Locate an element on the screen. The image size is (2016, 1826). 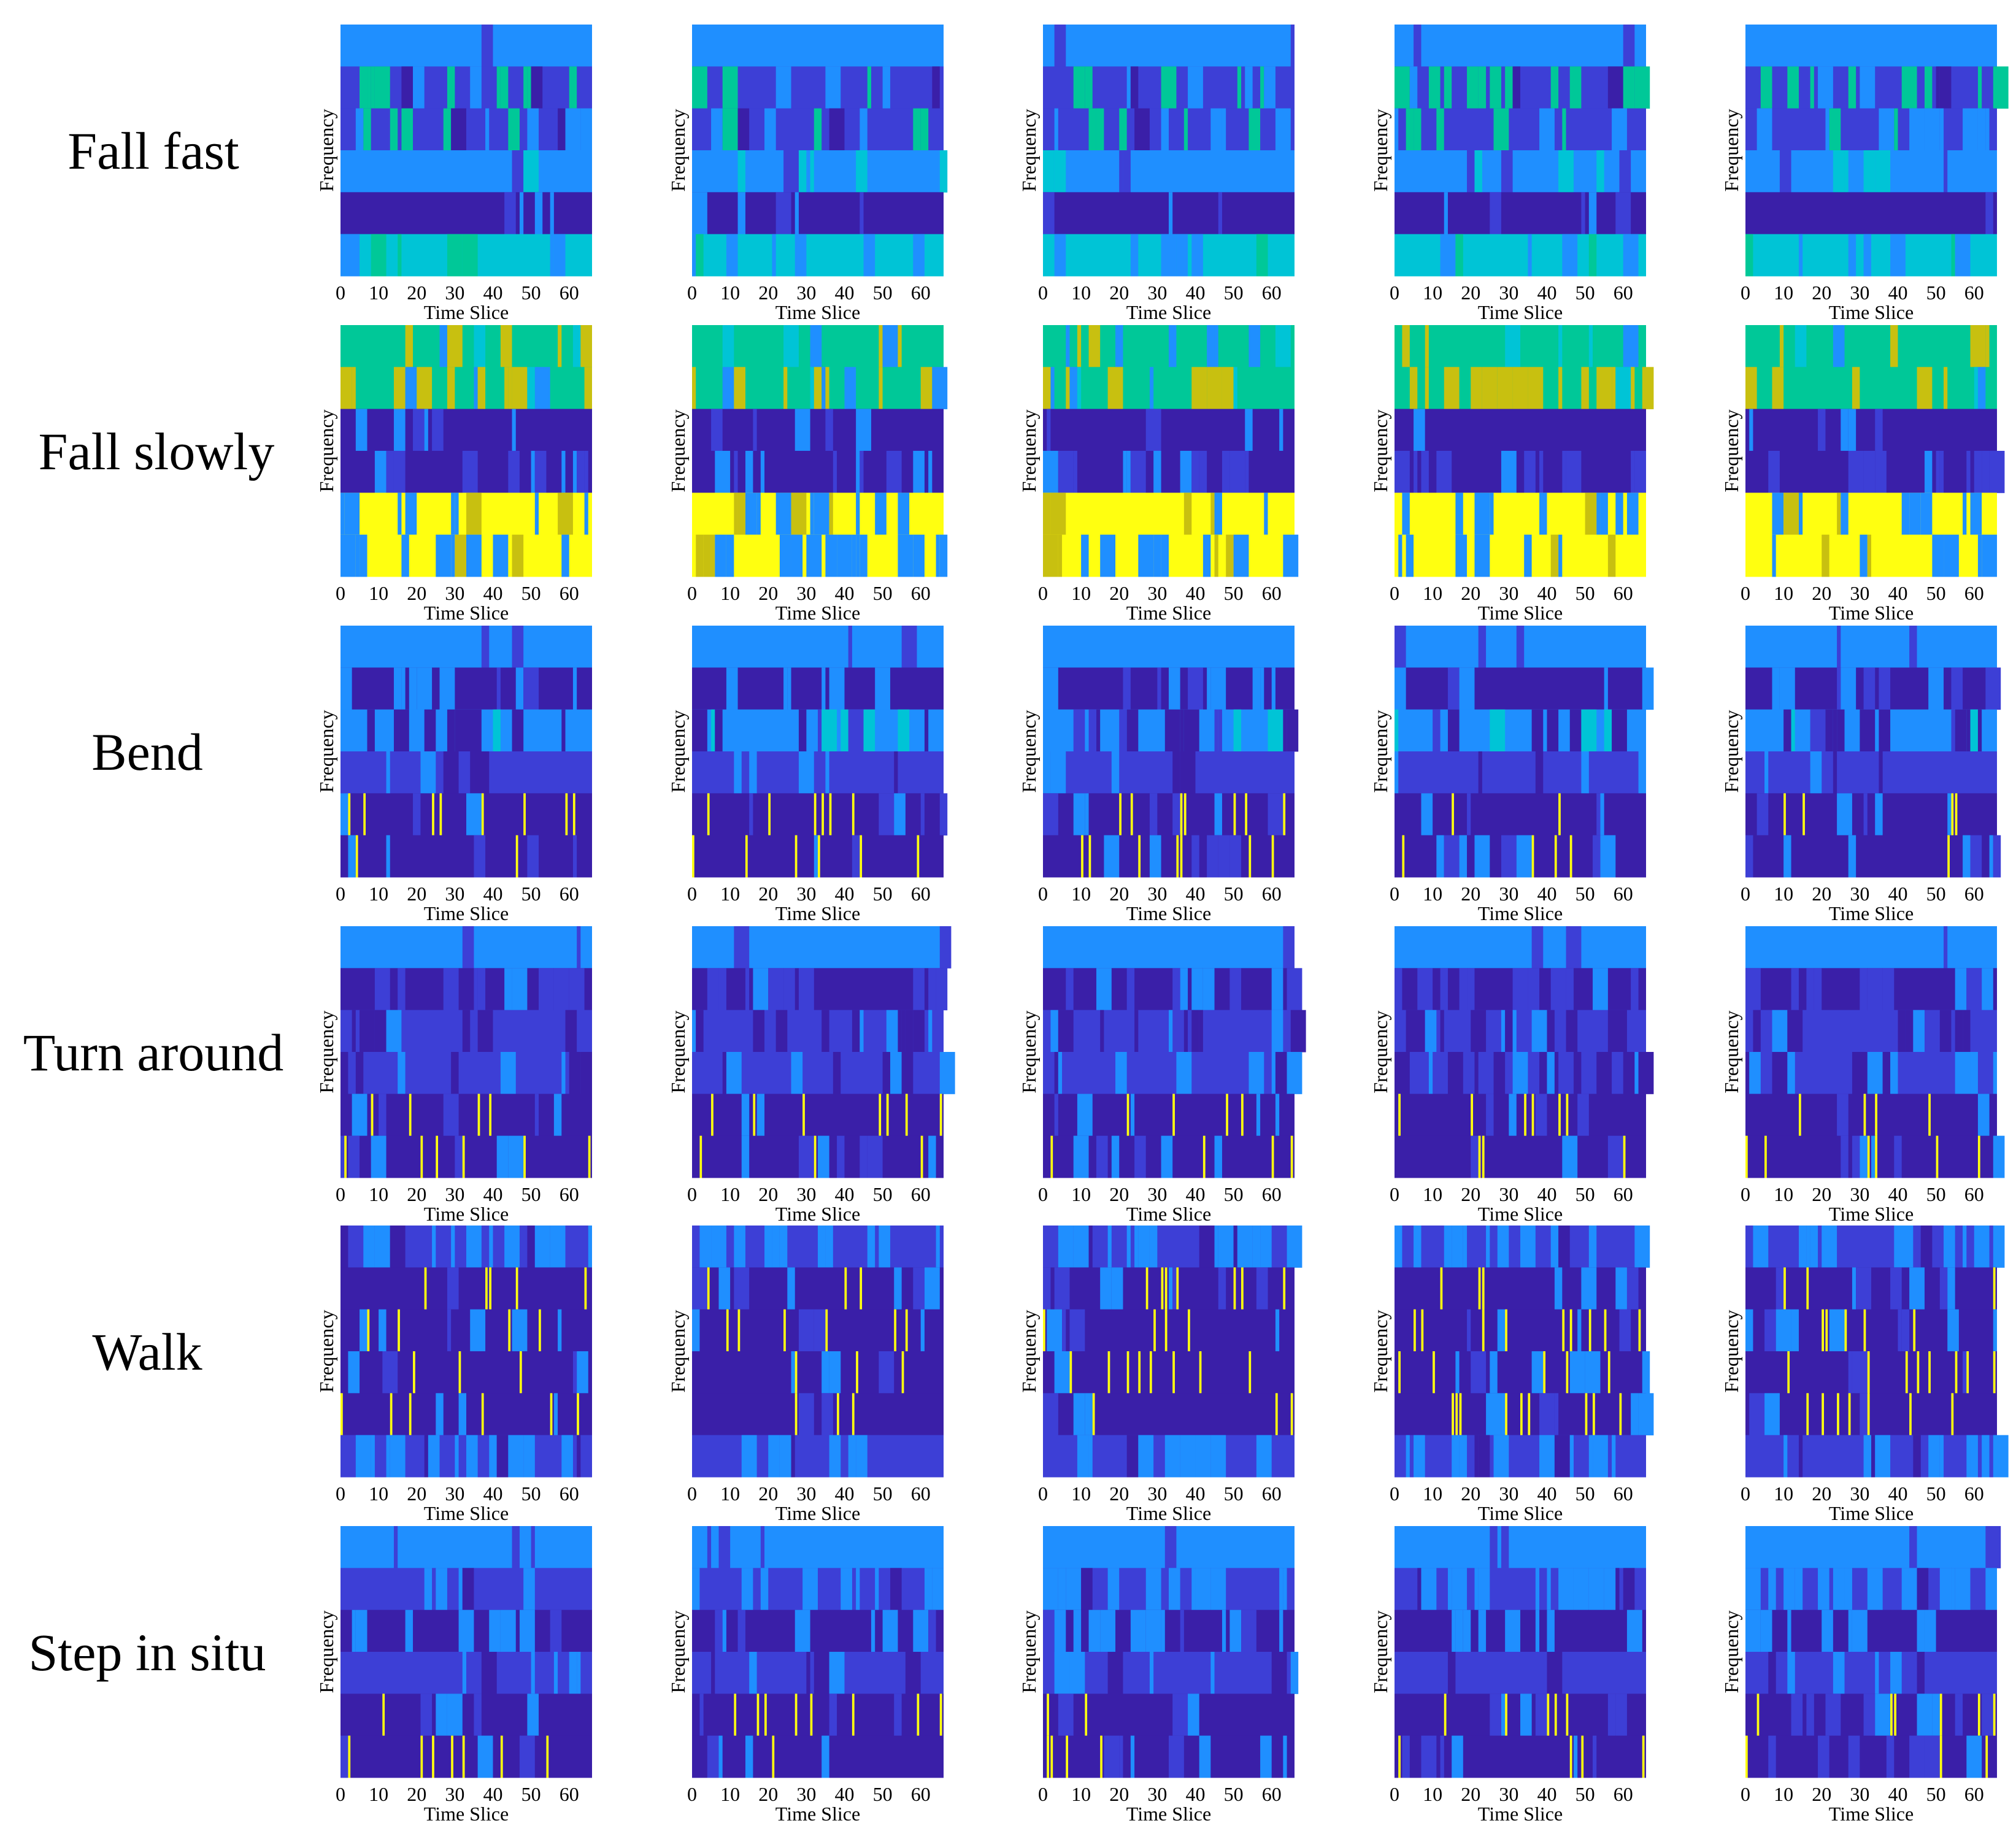
y-axis-label: Frequency is located at coordinates (1029, 150).